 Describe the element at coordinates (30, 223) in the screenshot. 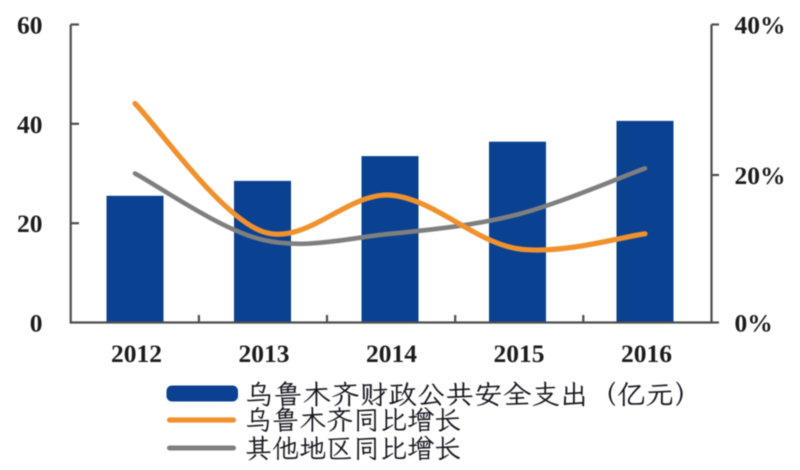

I see `svg-text: 20` at that location.